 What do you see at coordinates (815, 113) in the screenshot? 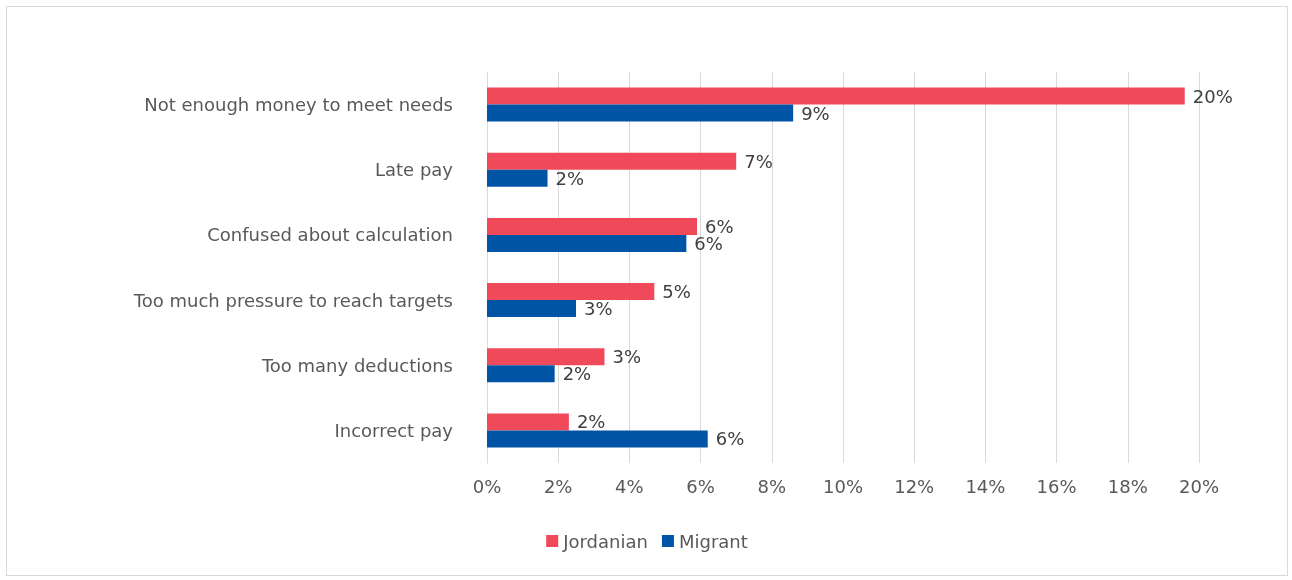
I see `data-label: 9%` at bounding box center [815, 113].